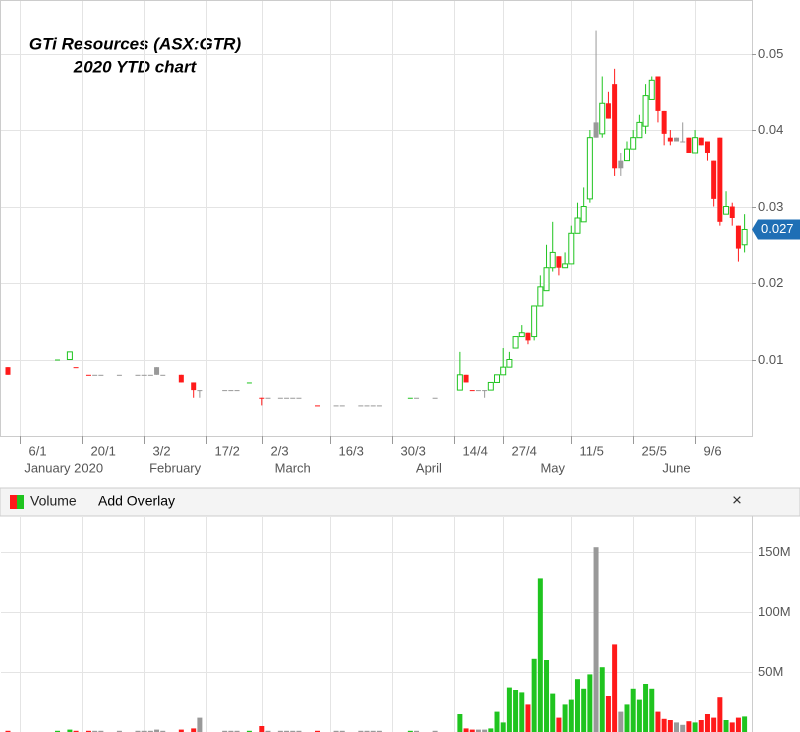 This screenshot has width=800, height=732. Describe the element at coordinates (770, 53) in the screenshot. I see `y-tick-label: 0.05` at that location.